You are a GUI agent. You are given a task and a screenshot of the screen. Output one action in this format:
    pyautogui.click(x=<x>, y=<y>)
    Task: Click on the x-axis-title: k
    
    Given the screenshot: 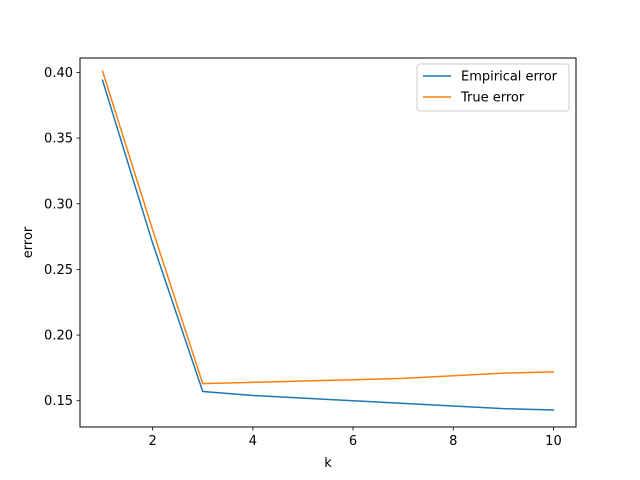 What is the action you would take?
    pyautogui.click(x=328, y=463)
    